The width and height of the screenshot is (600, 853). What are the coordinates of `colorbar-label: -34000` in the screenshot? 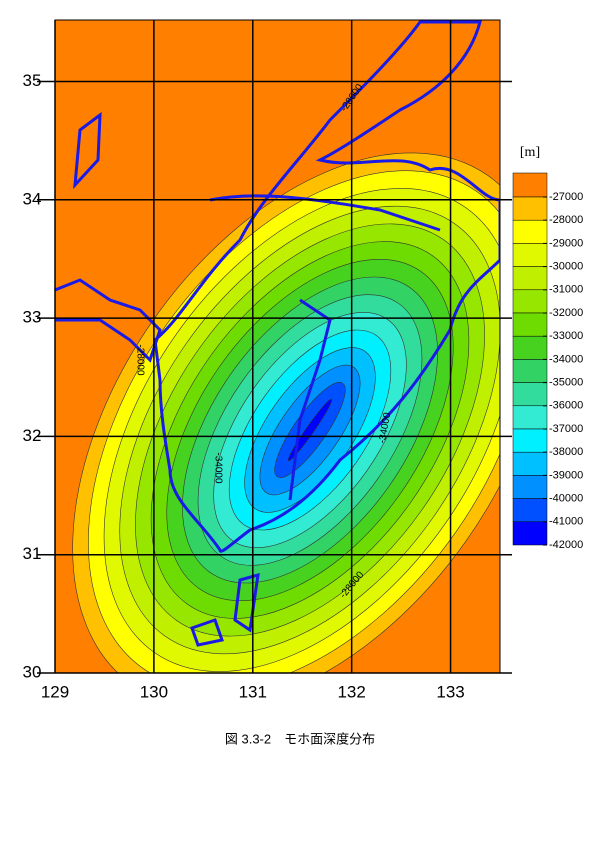 It's located at (566, 359).